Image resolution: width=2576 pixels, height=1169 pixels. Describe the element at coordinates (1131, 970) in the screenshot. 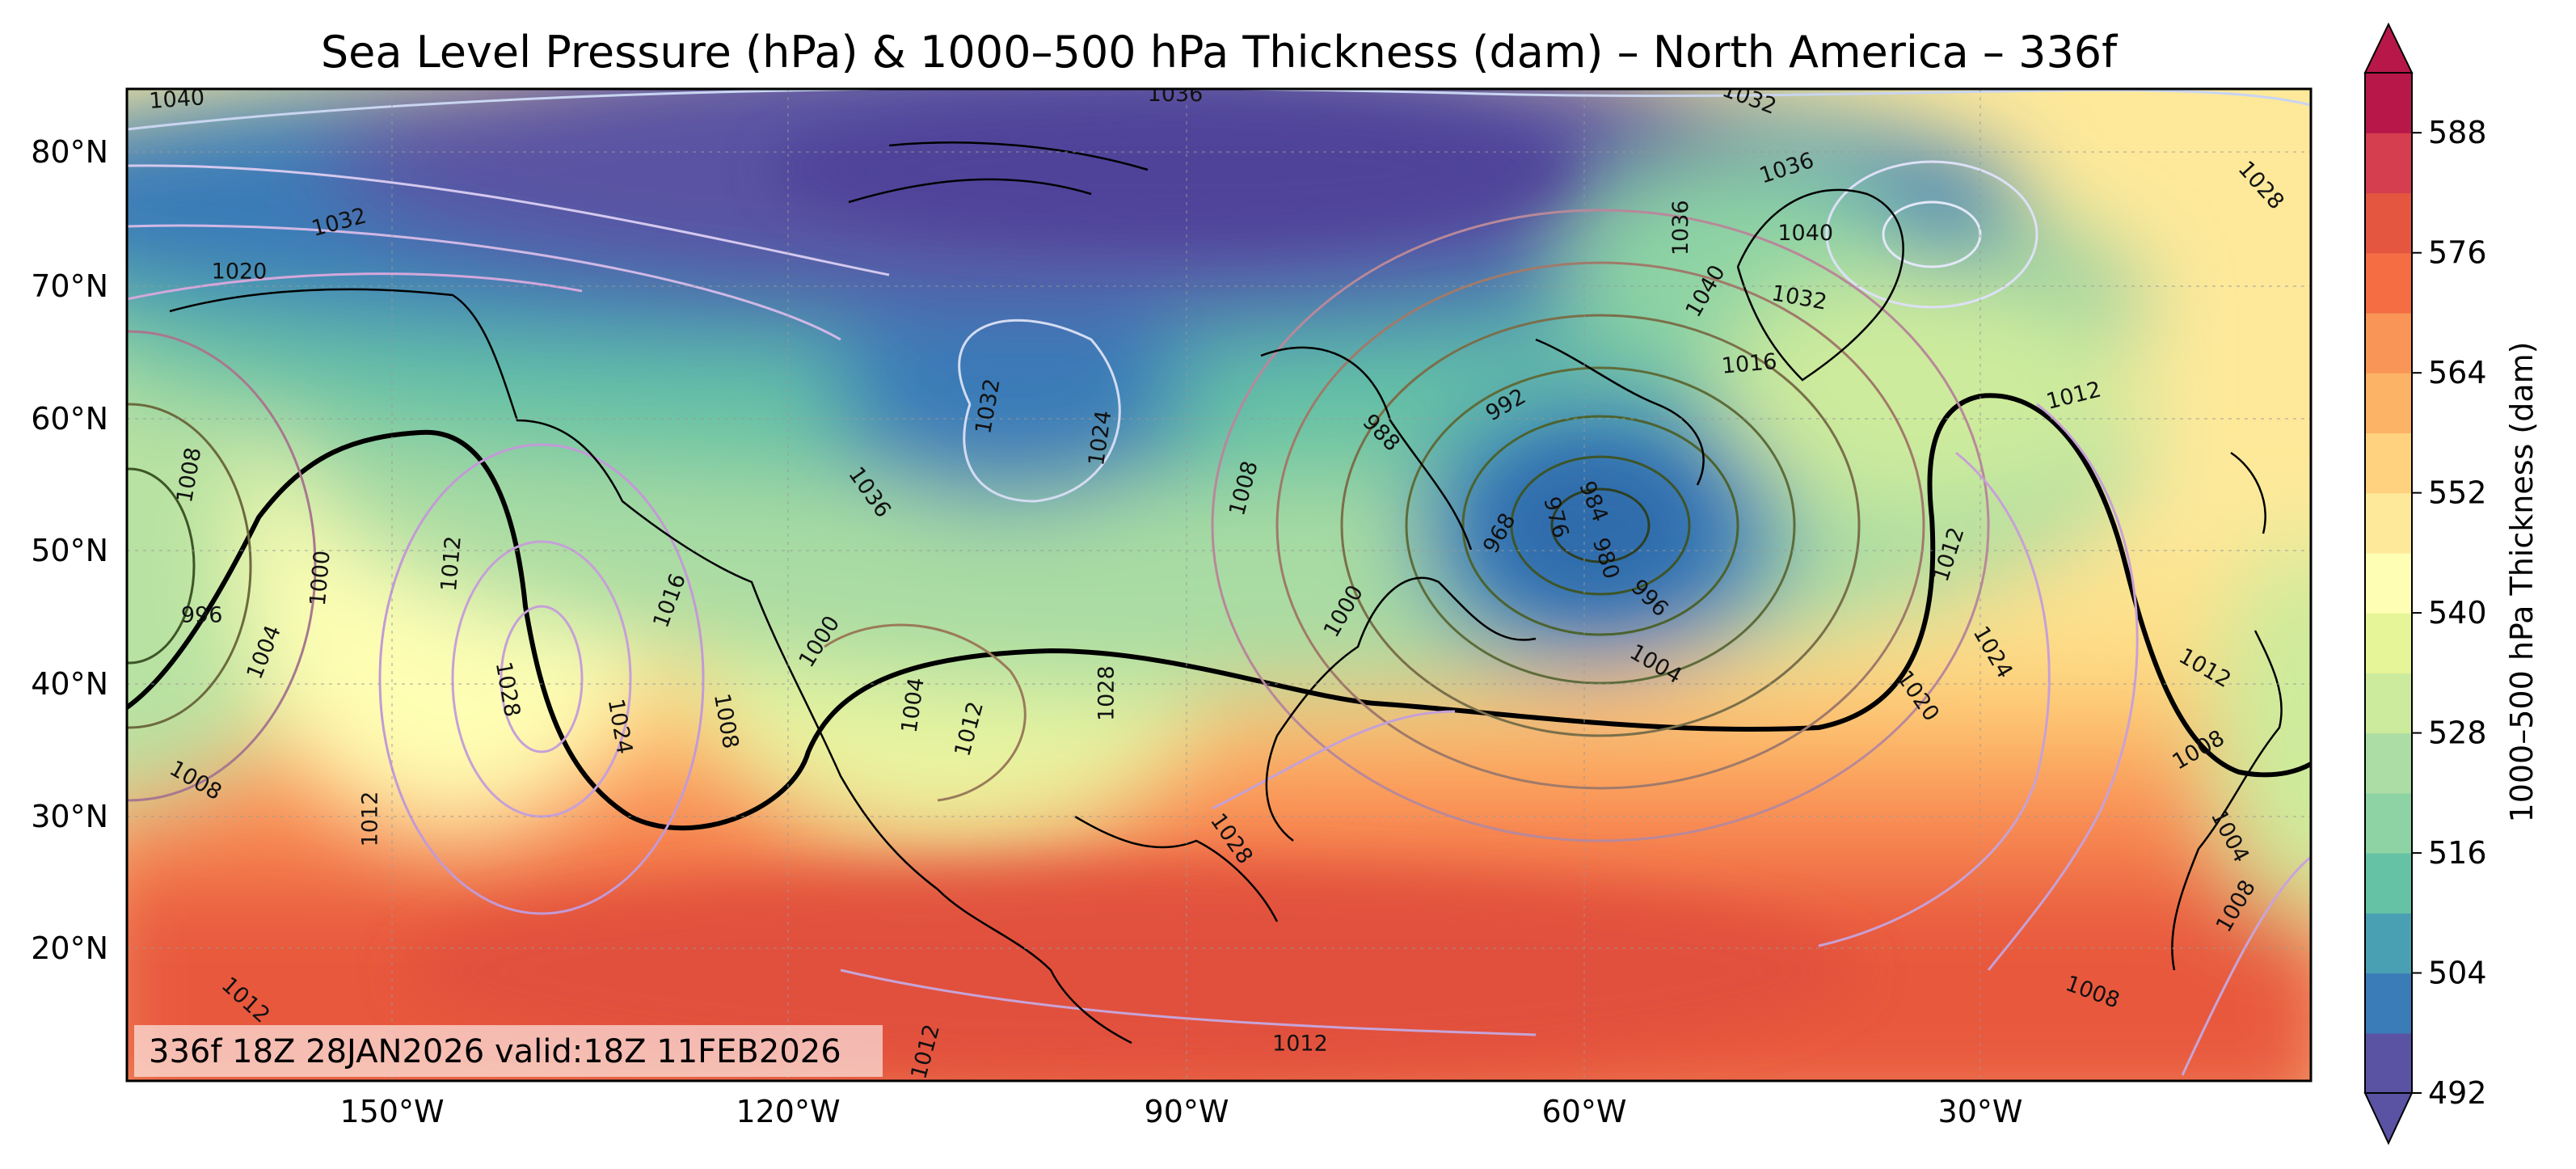

I see `thickness-core-warm` at that location.